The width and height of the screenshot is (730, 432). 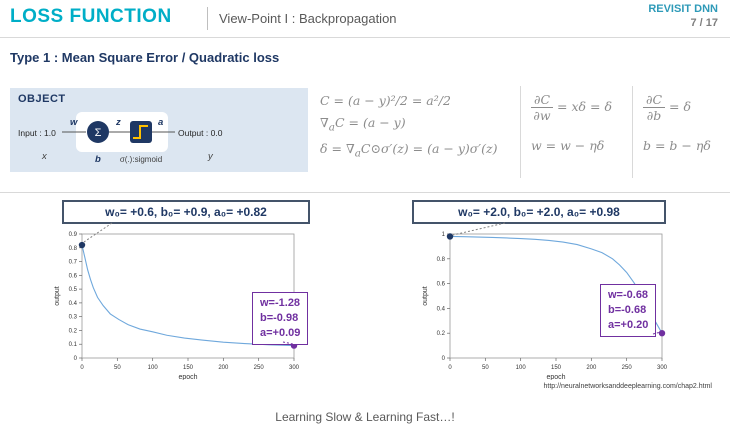 I want to click on page-subtitle: View-Point I : Backpropagation, so click(x=308, y=18).